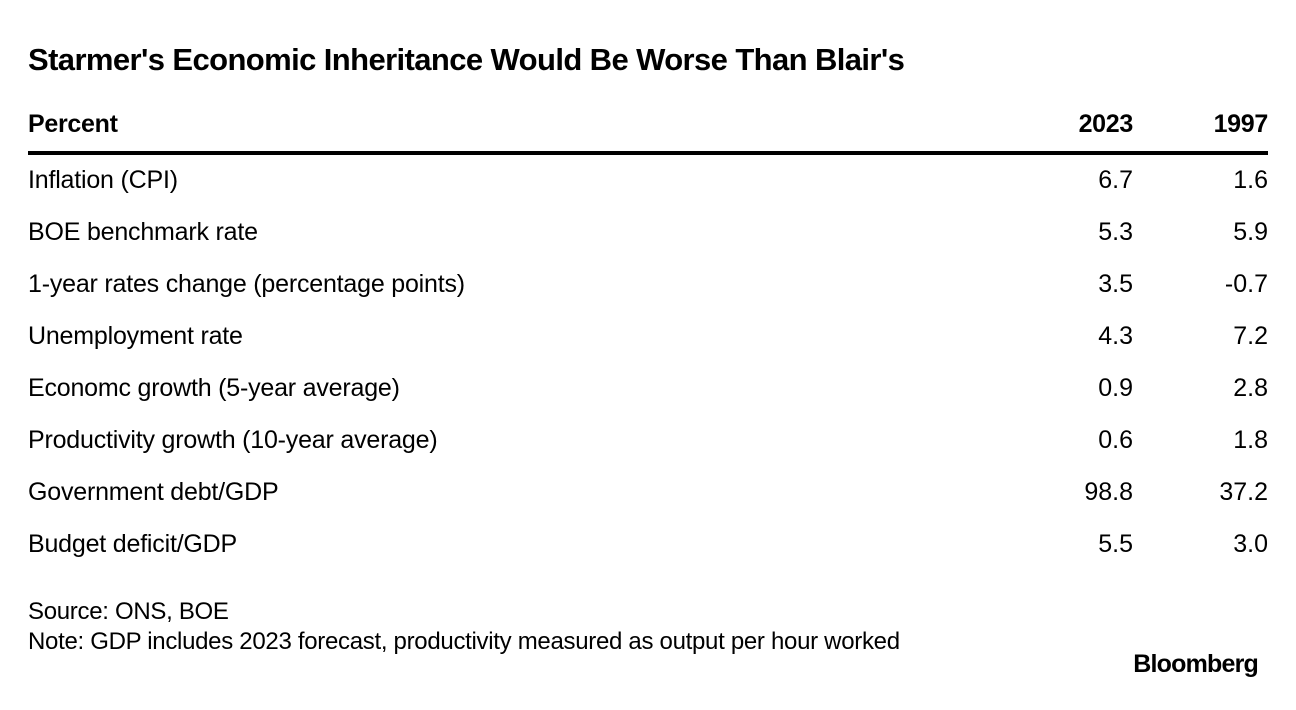  I want to click on row-label: Productivity growth (10-year average), so click(233, 440).